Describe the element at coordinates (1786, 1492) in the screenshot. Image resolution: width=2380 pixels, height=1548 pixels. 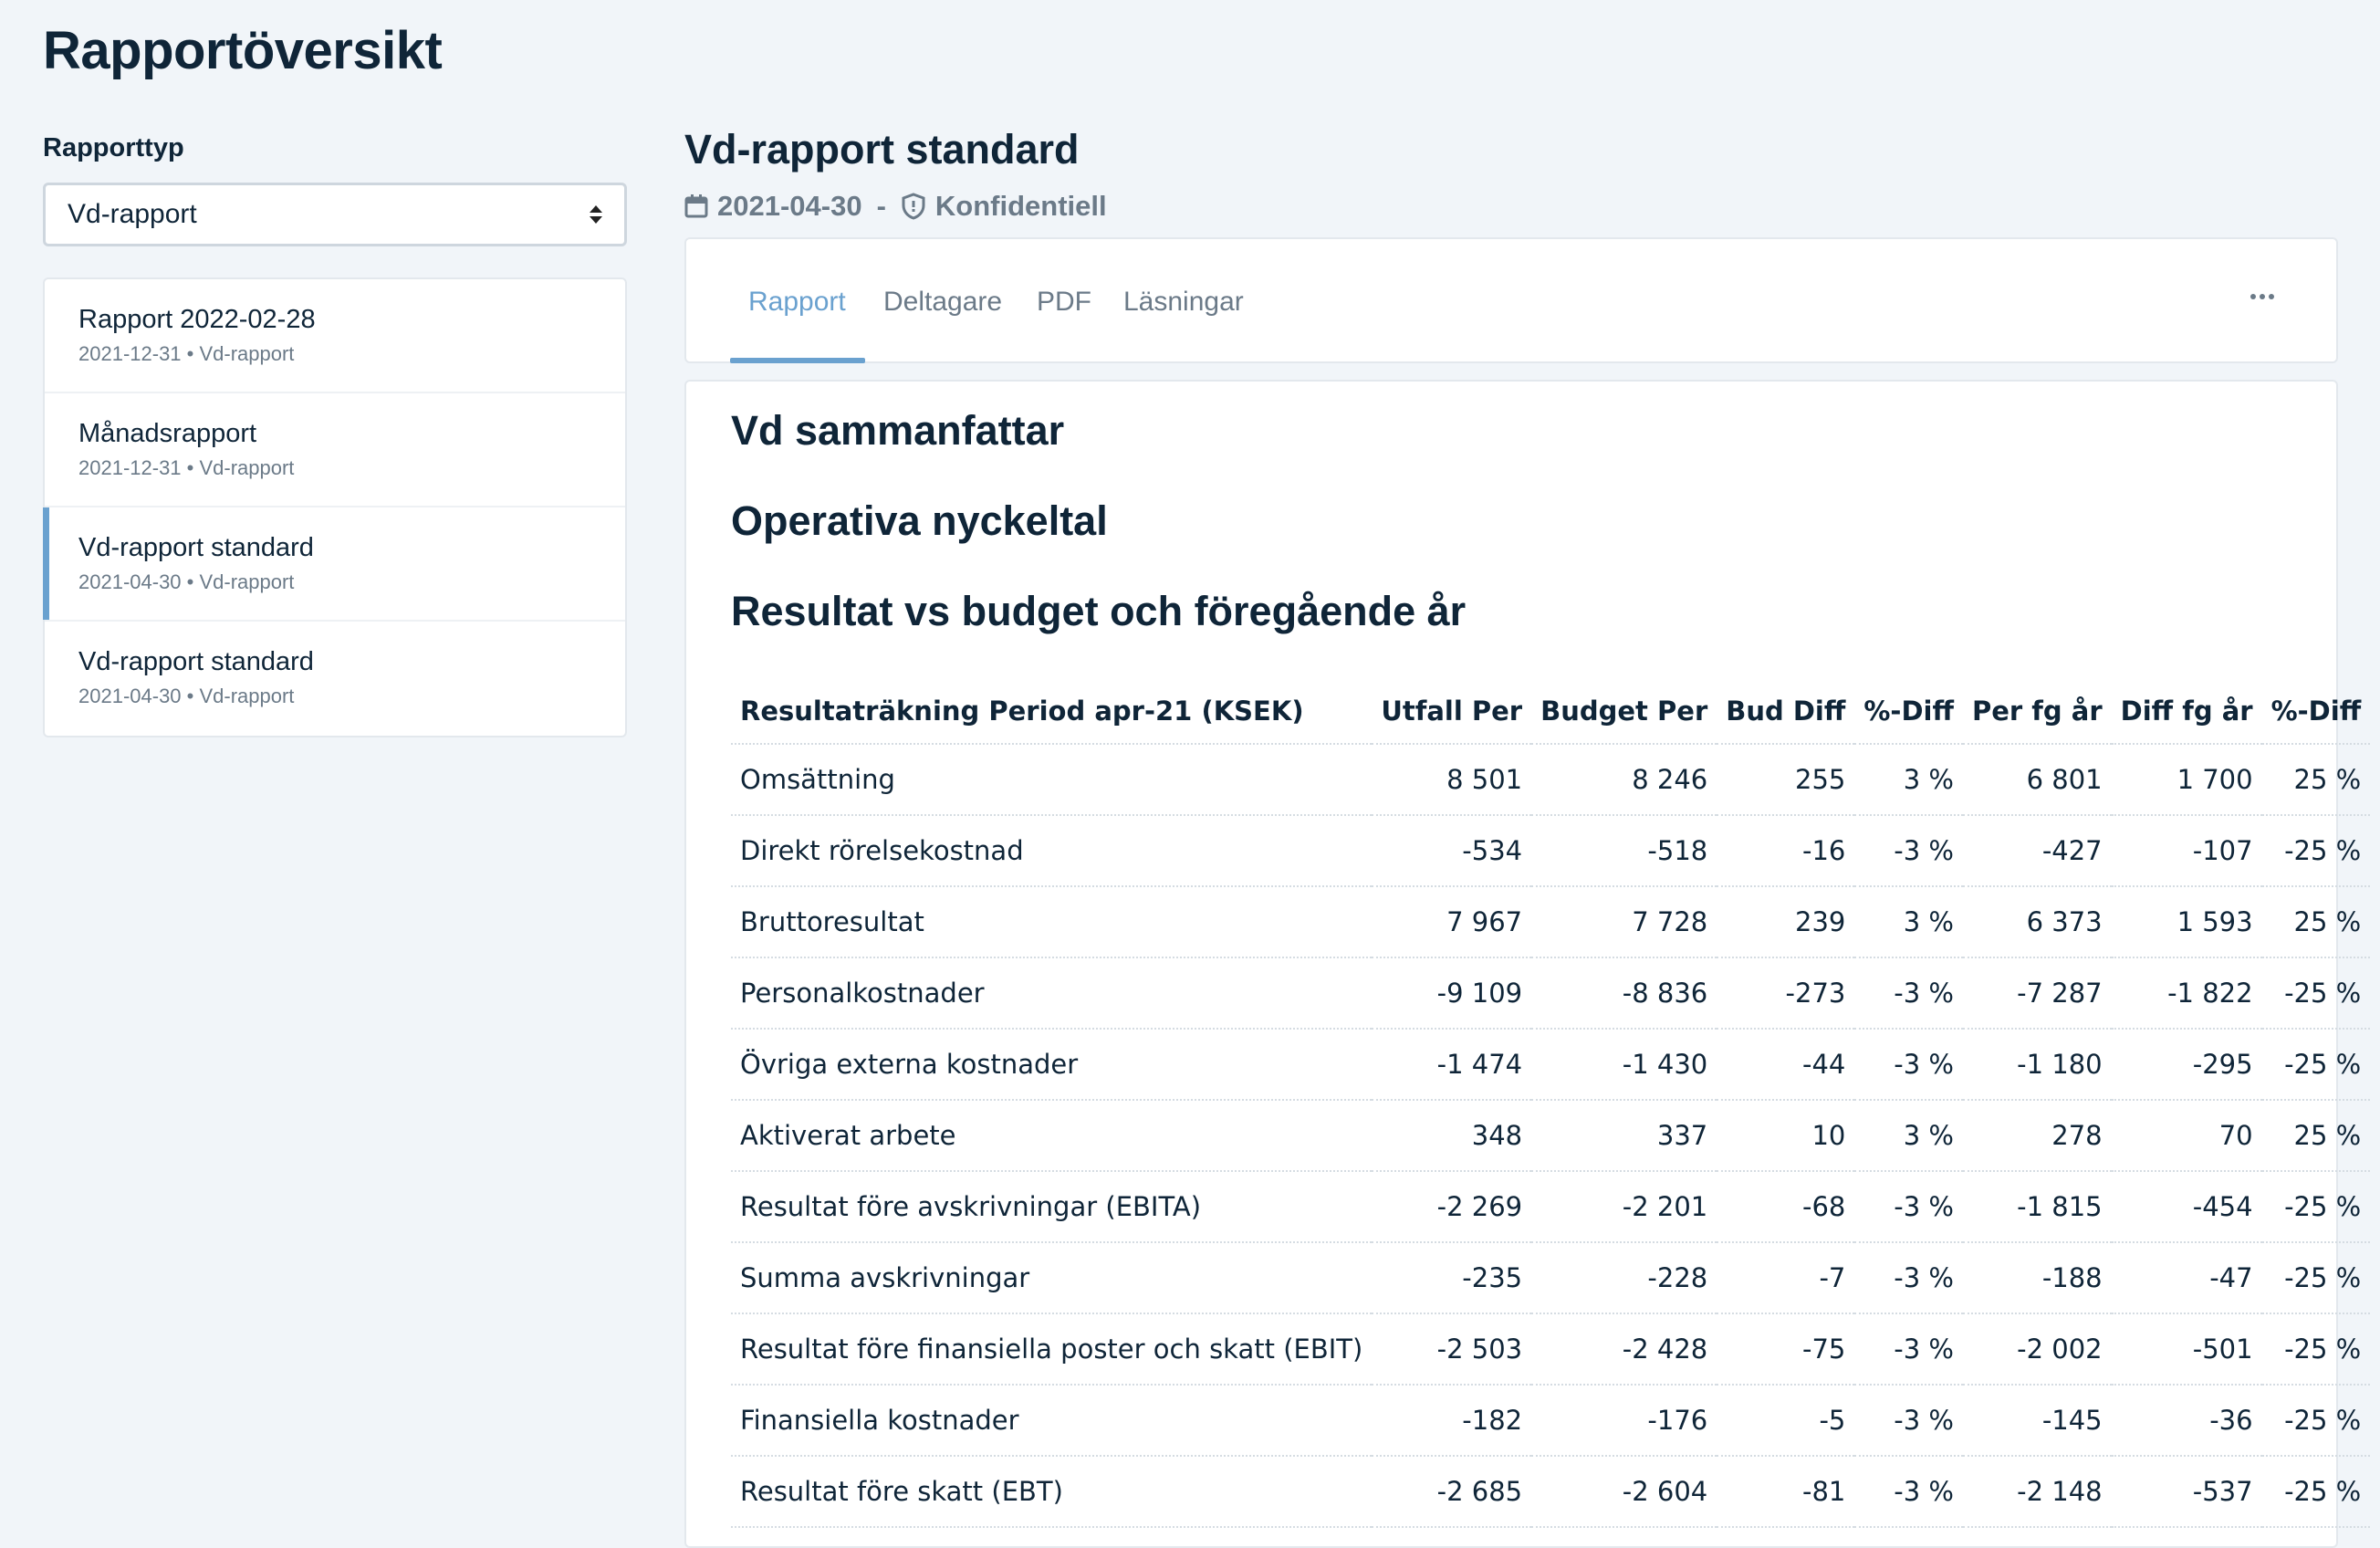
I see `table-cell: -81` at that location.